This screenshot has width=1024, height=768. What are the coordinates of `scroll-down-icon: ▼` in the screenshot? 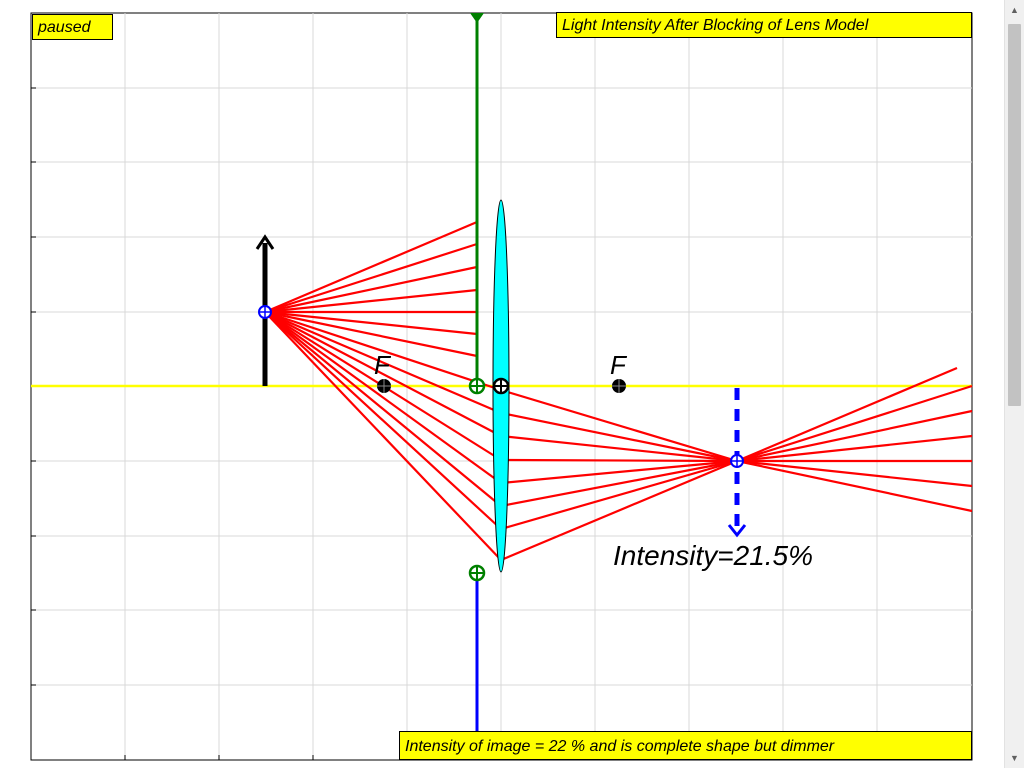 It's located at (1014, 758).